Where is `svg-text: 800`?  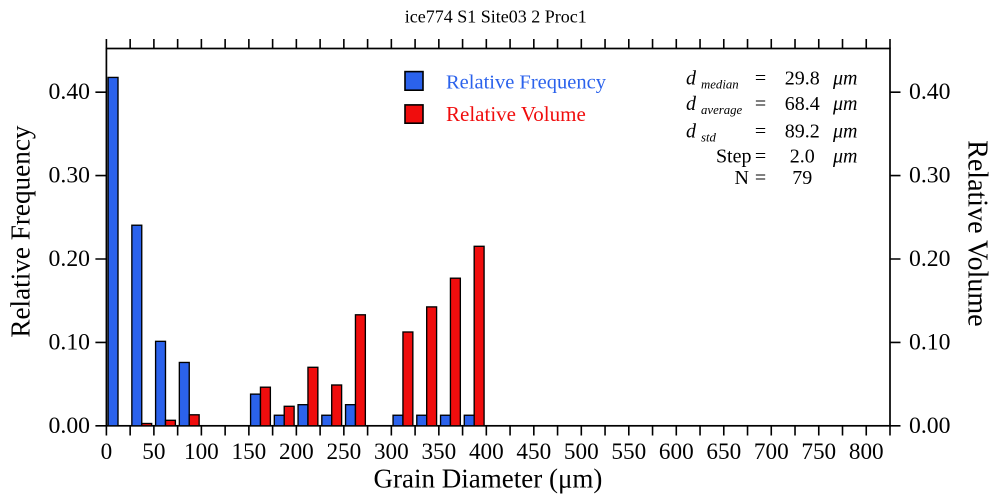 svg-text: 800 is located at coordinates (866, 452).